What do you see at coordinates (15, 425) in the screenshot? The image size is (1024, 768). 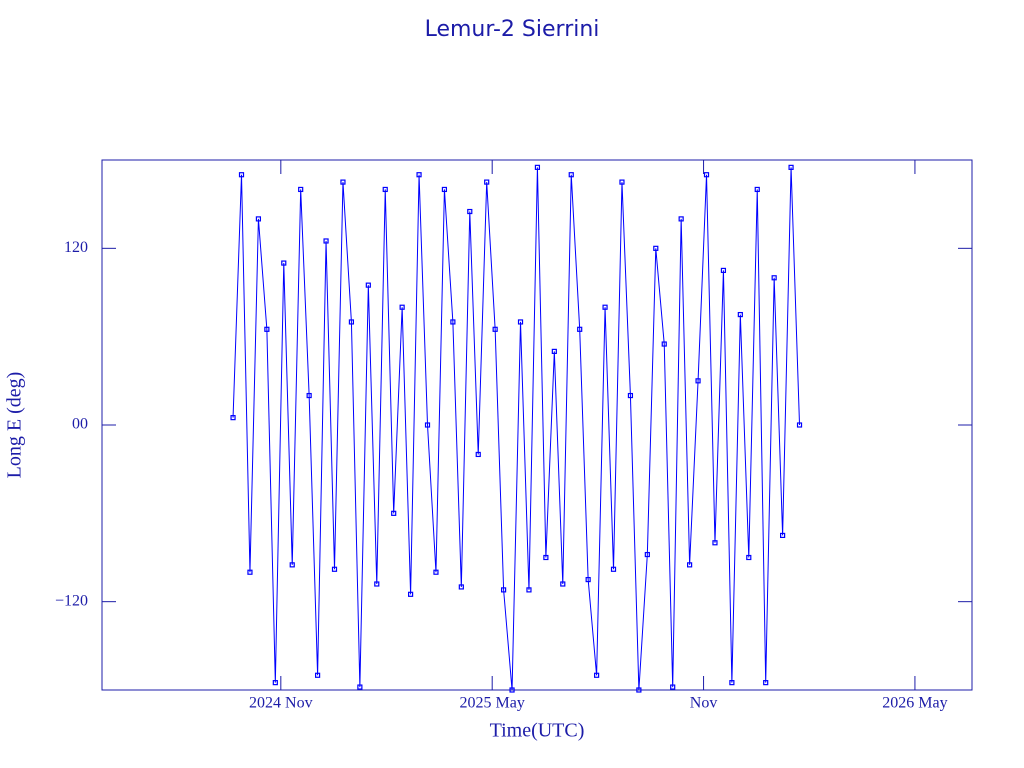 I see `y-axis-label: Long E (deg)` at bounding box center [15, 425].